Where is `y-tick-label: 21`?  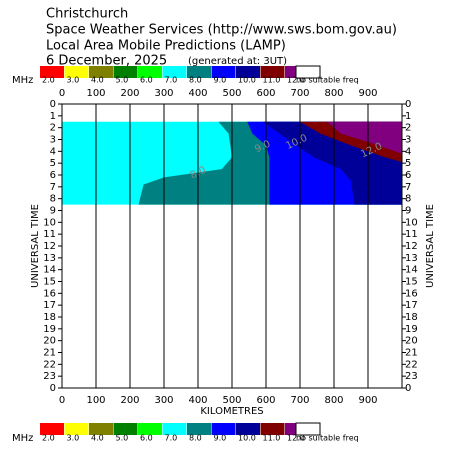
y-tick-label: 21 is located at coordinates (49, 353).